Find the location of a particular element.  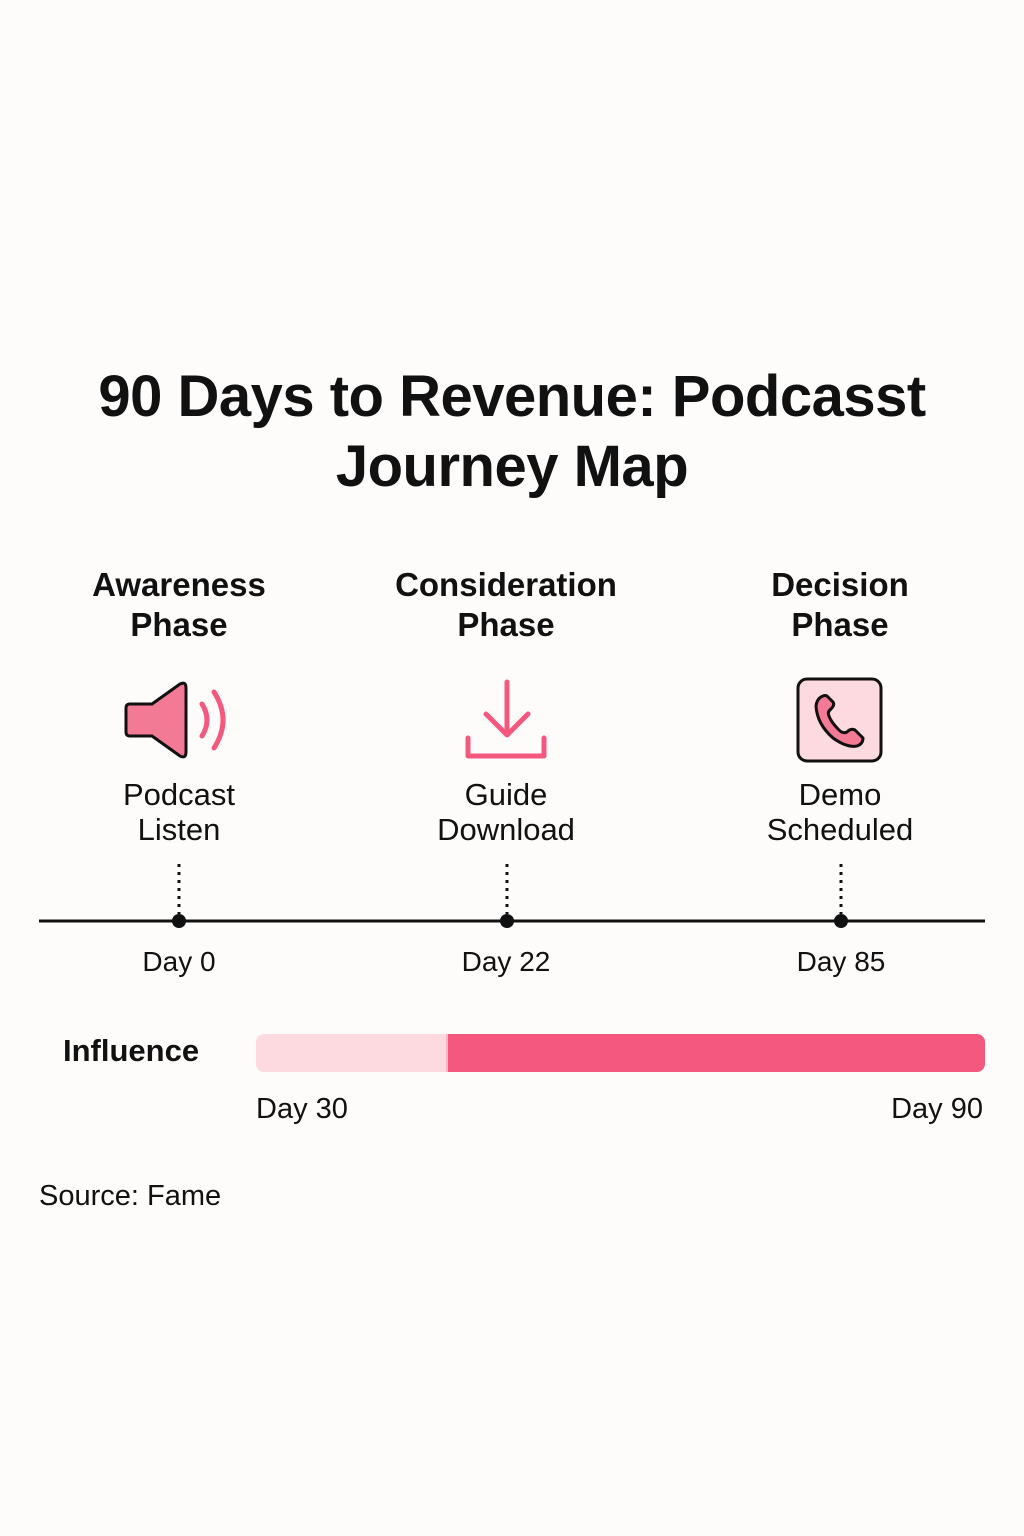

day-label-85: Day 85 is located at coordinates (841, 961).